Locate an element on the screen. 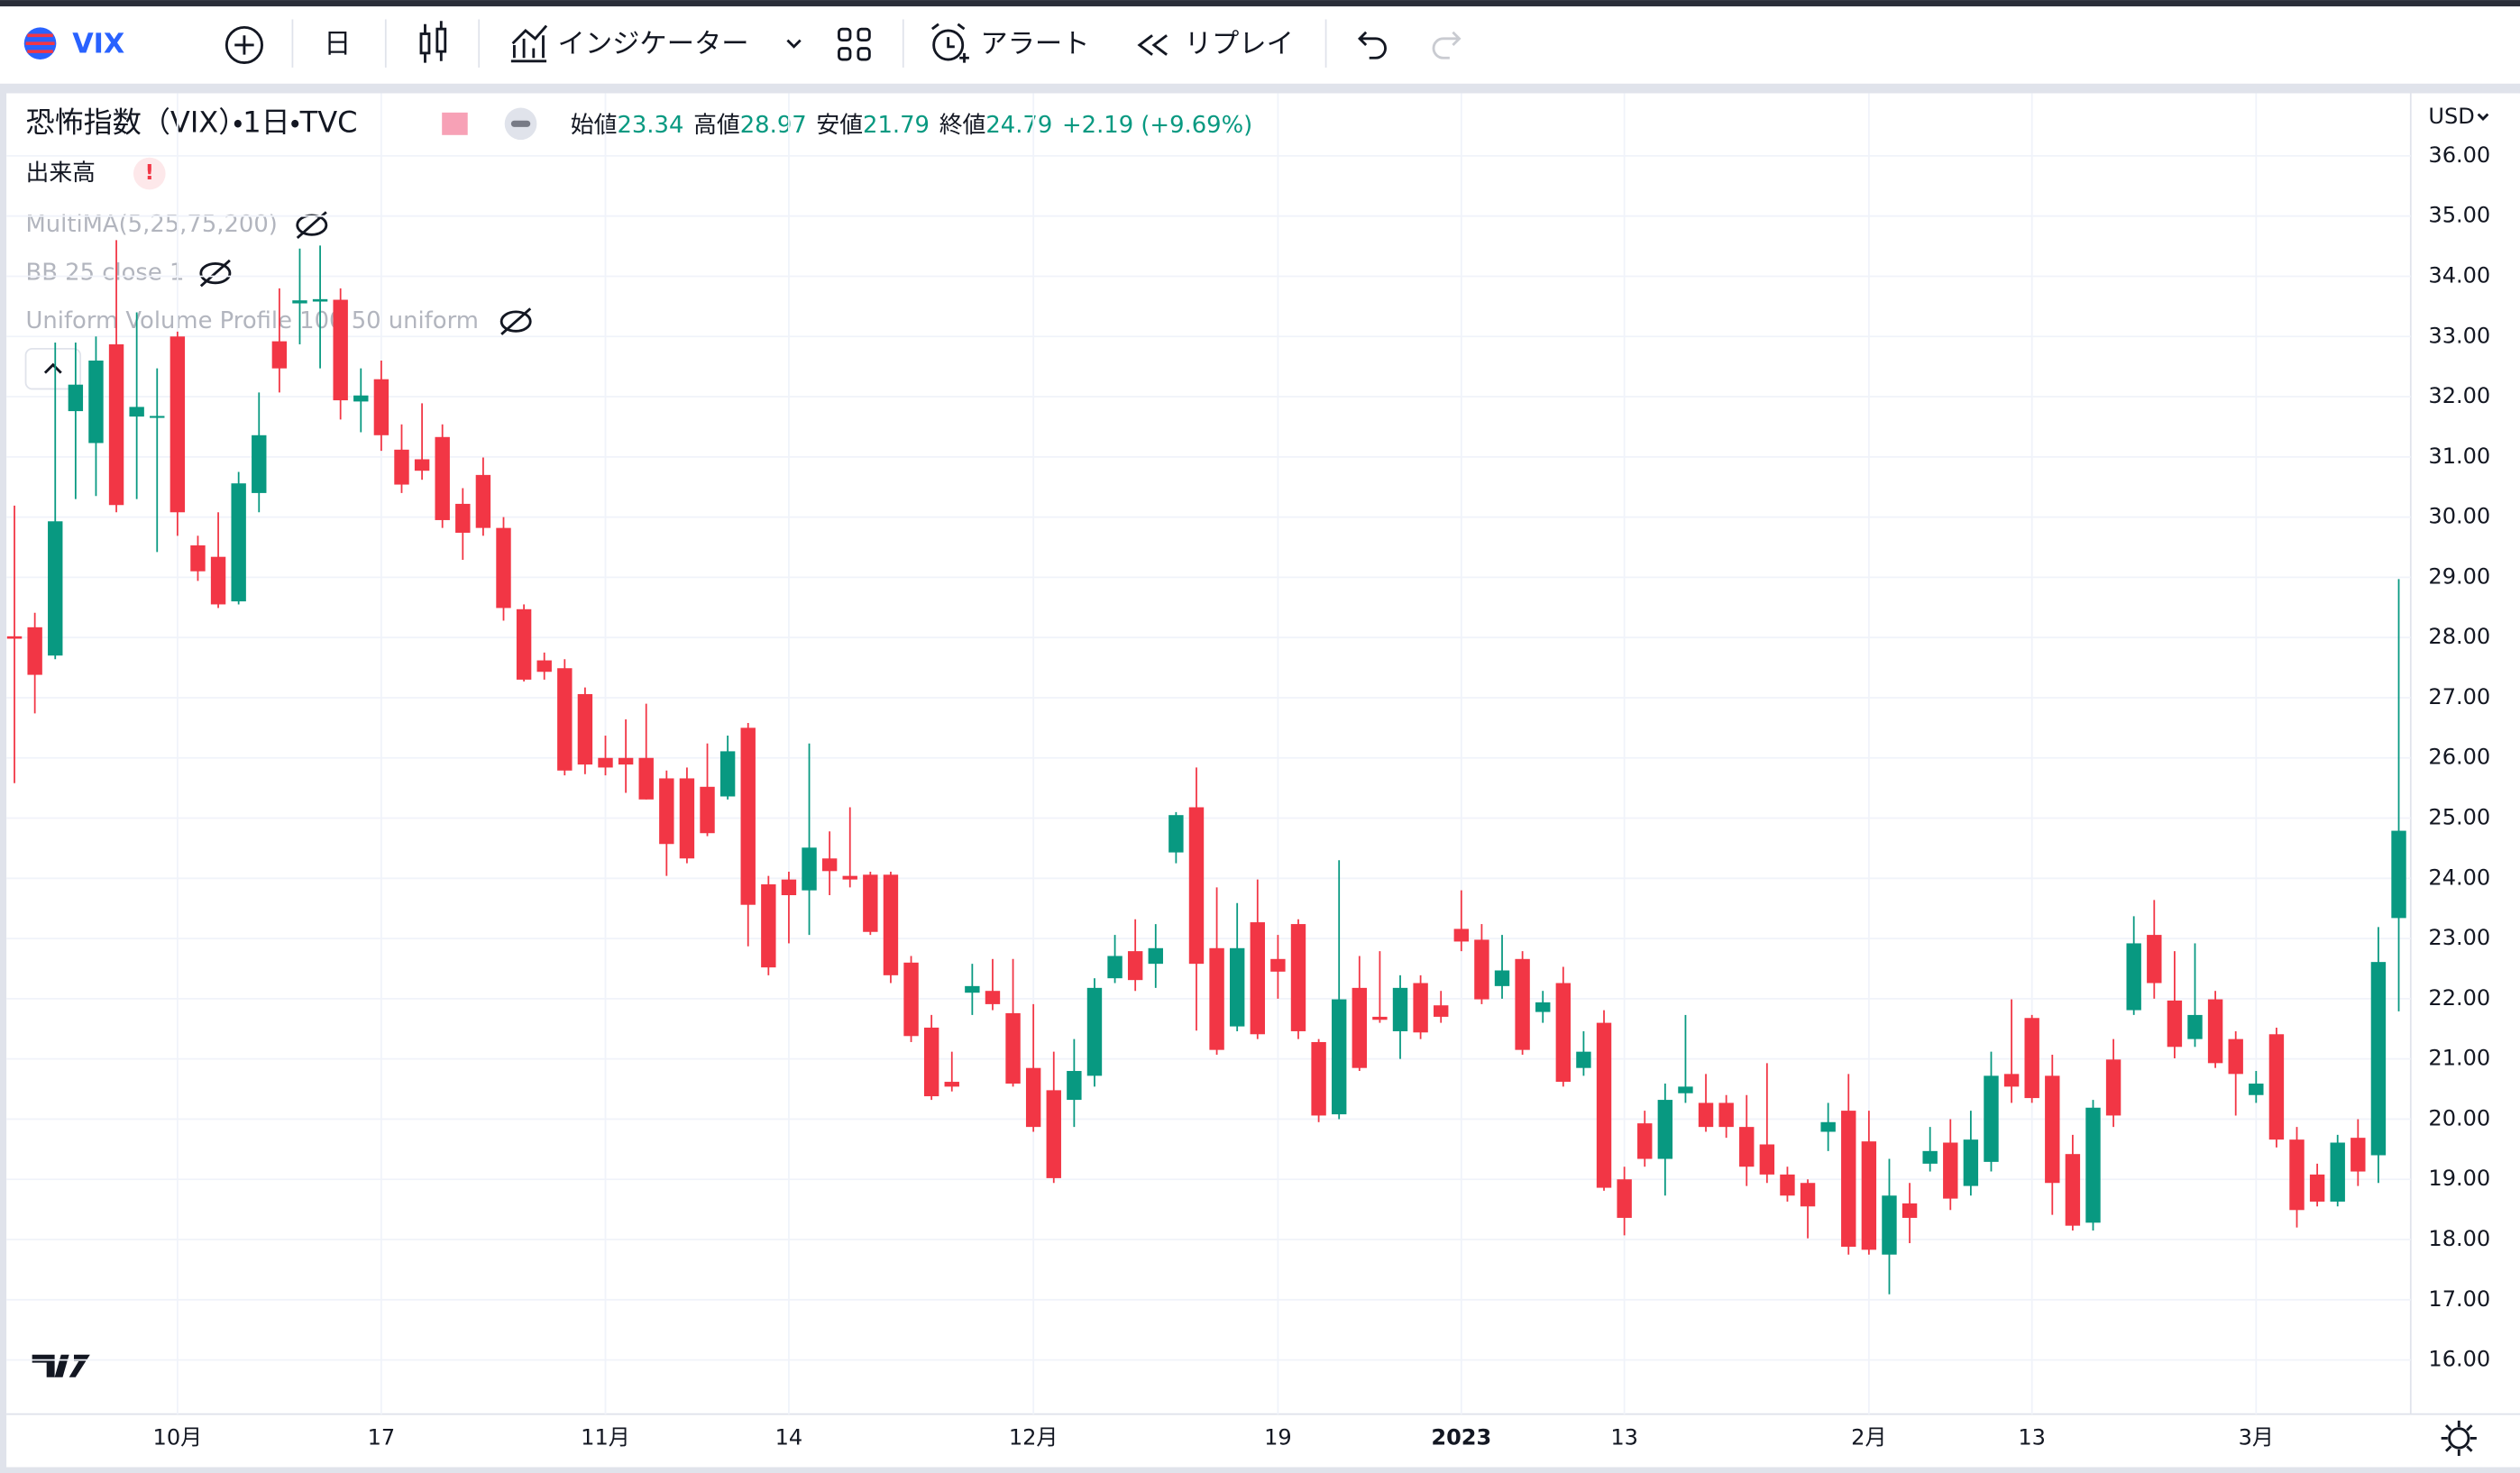 The width and height of the screenshot is (2520, 1473). study-name: MultiMA(5,25,75,200) is located at coordinates (152, 224).